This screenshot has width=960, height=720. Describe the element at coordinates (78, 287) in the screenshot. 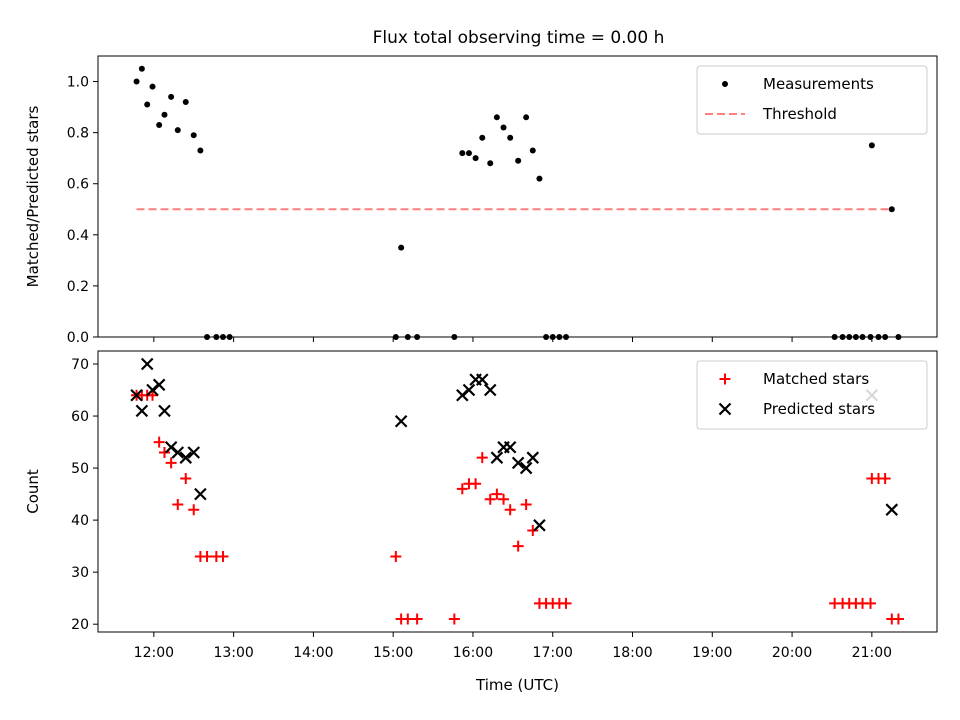

I see `top-ytick-label: 0.2` at that location.